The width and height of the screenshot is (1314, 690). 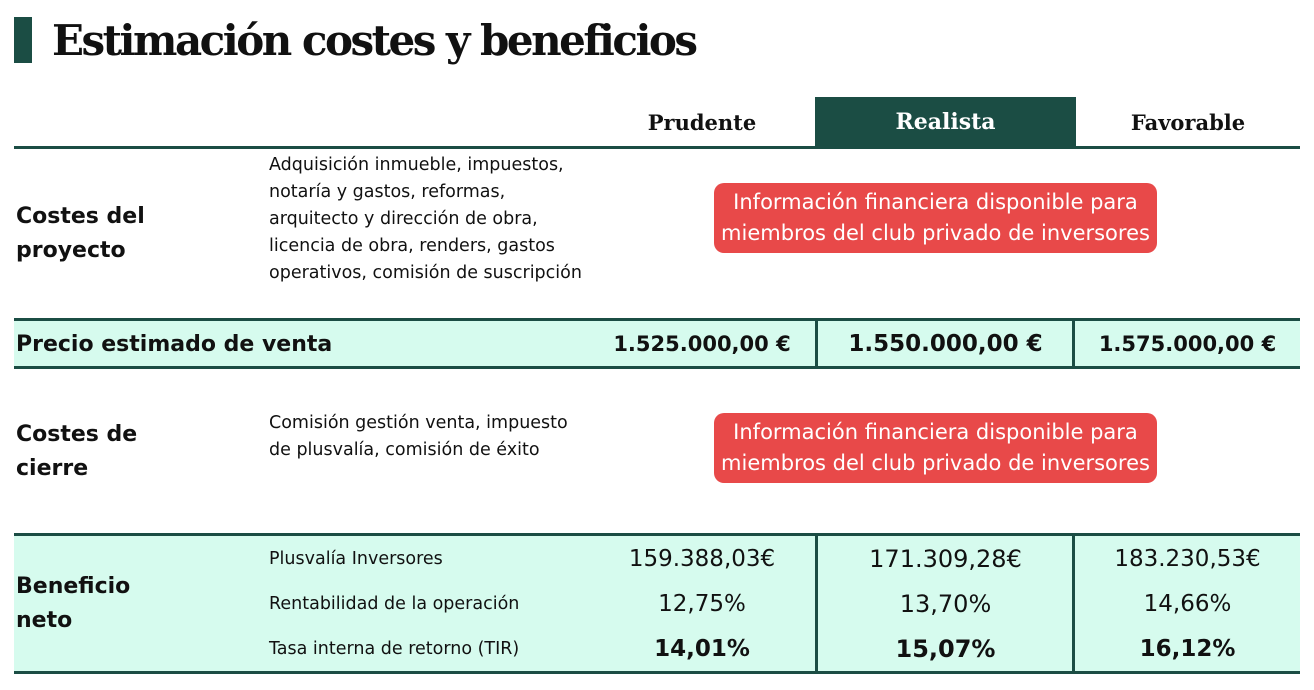 What do you see at coordinates (394, 649) in the screenshot?
I see `metric-tir-label: Tasa interna de retorno (TIR)` at bounding box center [394, 649].